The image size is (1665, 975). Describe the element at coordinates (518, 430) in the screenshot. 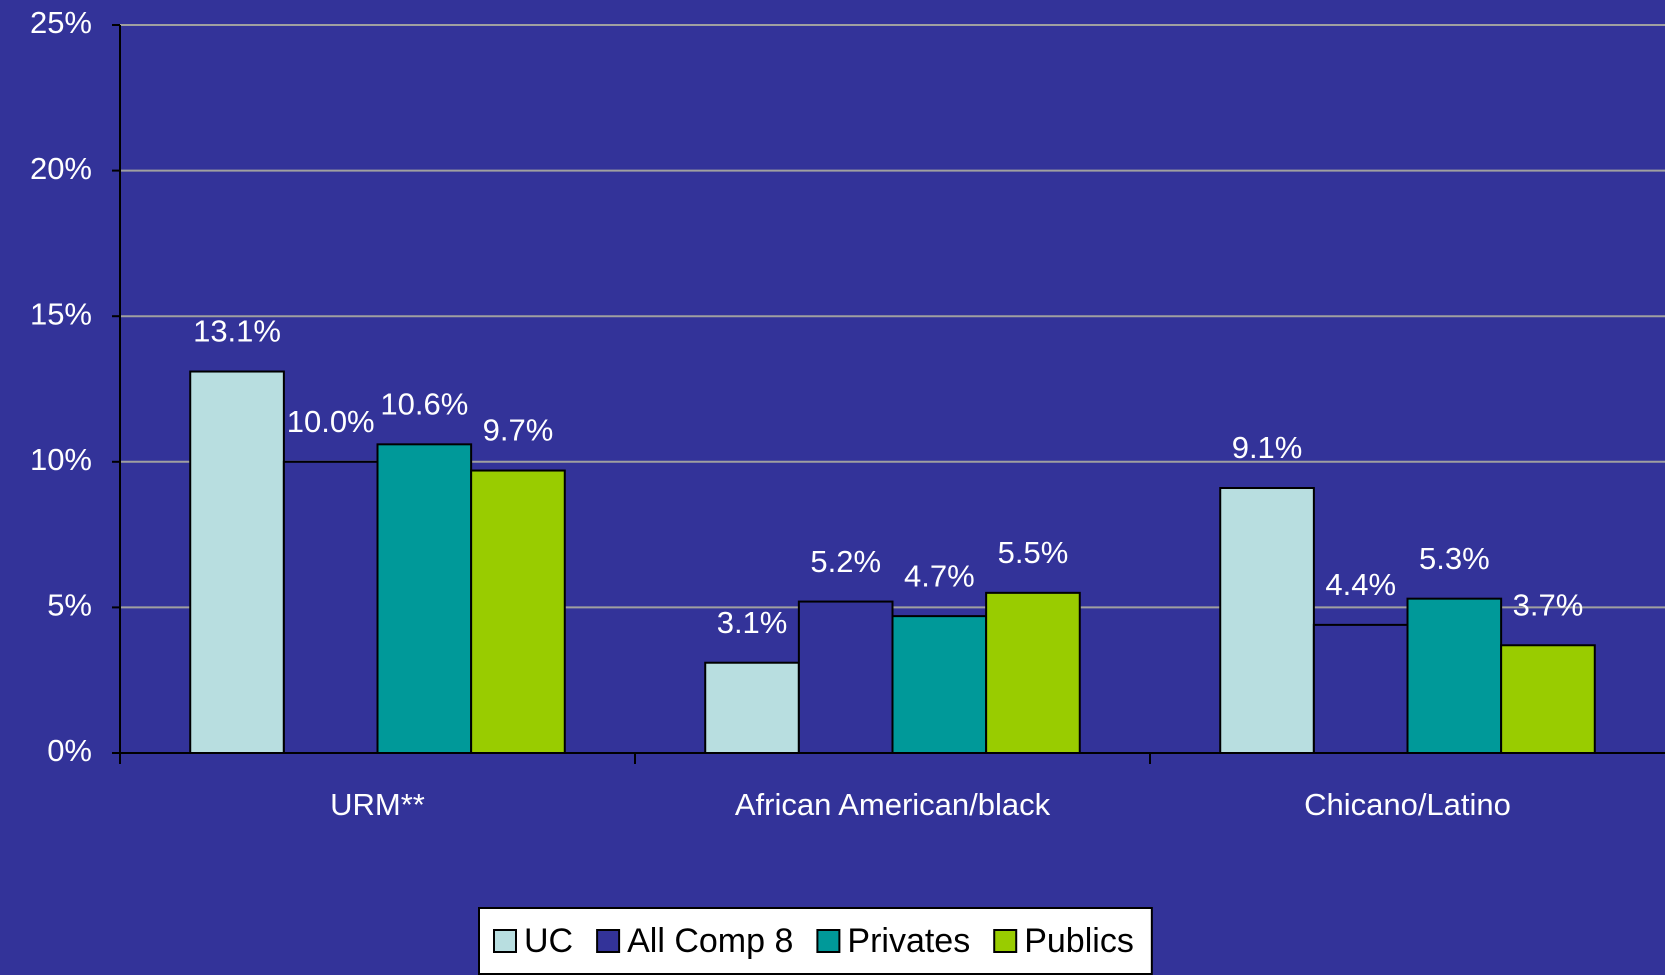

I see `value-label: 9.7%` at that location.